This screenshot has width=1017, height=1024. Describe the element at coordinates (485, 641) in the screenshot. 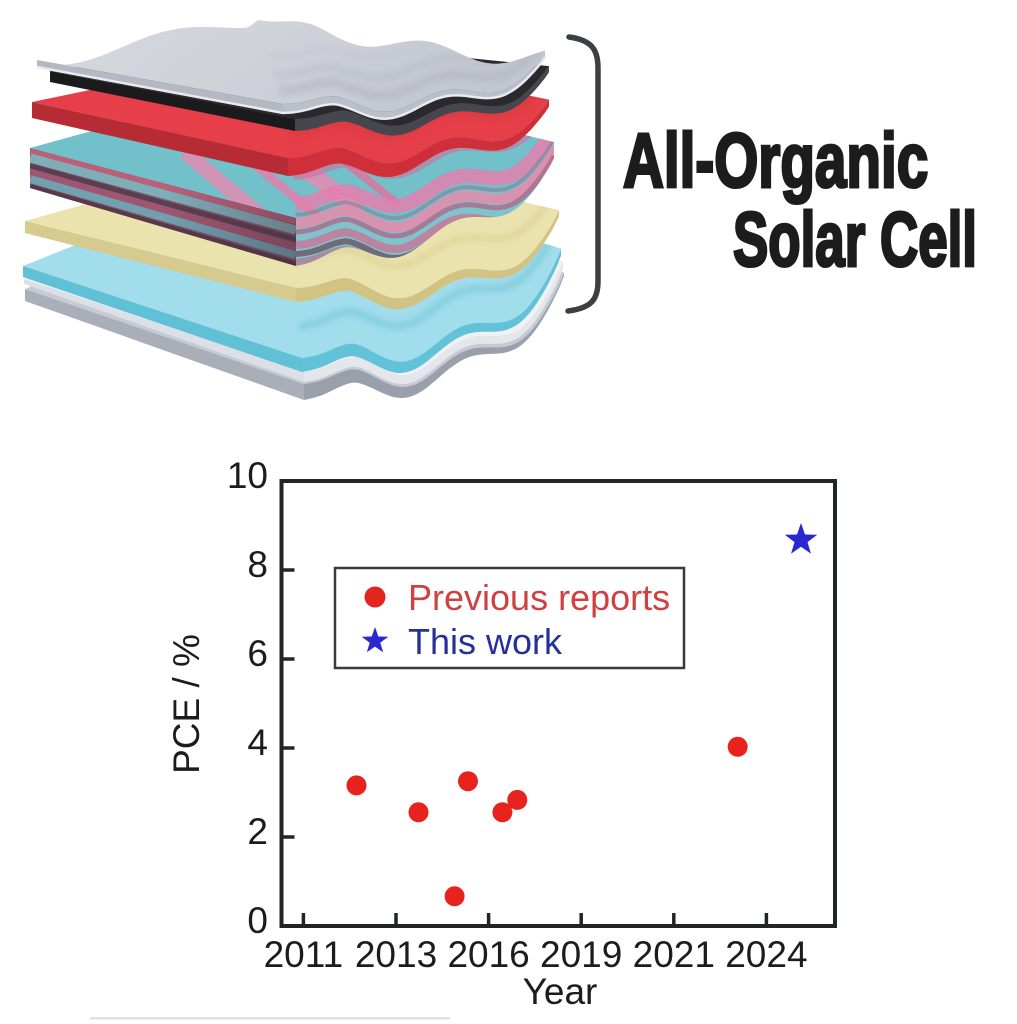

I see `svg-text: This work` at that location.